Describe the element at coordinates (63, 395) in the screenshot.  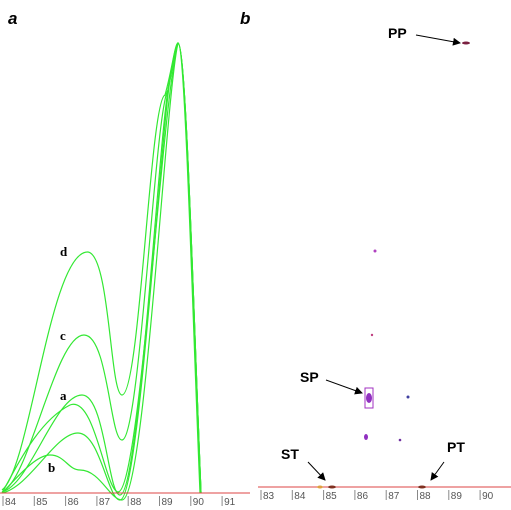
I see `curve-label: a` at that location.